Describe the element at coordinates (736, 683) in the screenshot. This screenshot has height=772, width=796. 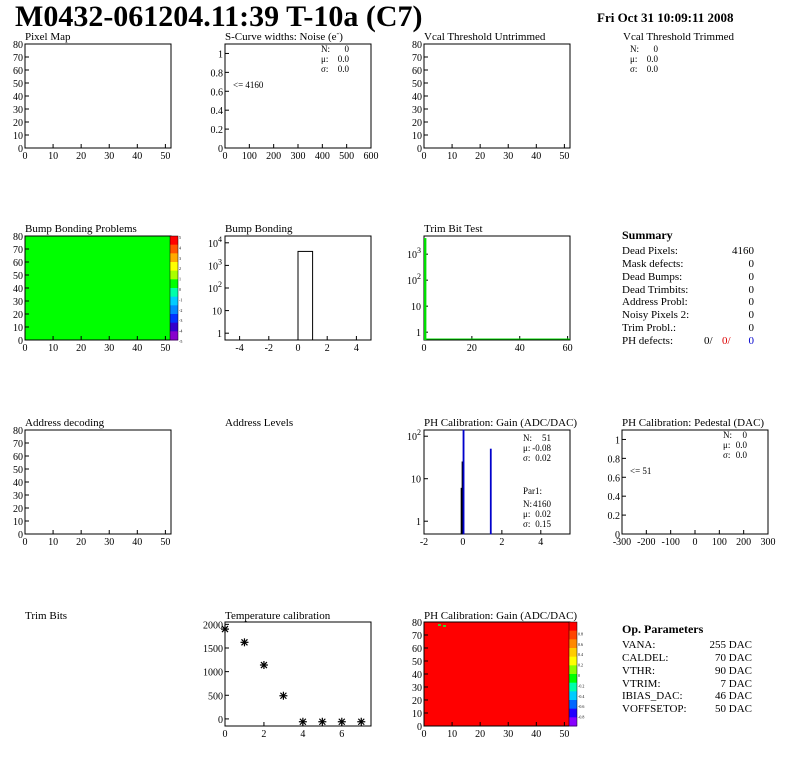
I see `op-param-value: 7 DAC` at that location.